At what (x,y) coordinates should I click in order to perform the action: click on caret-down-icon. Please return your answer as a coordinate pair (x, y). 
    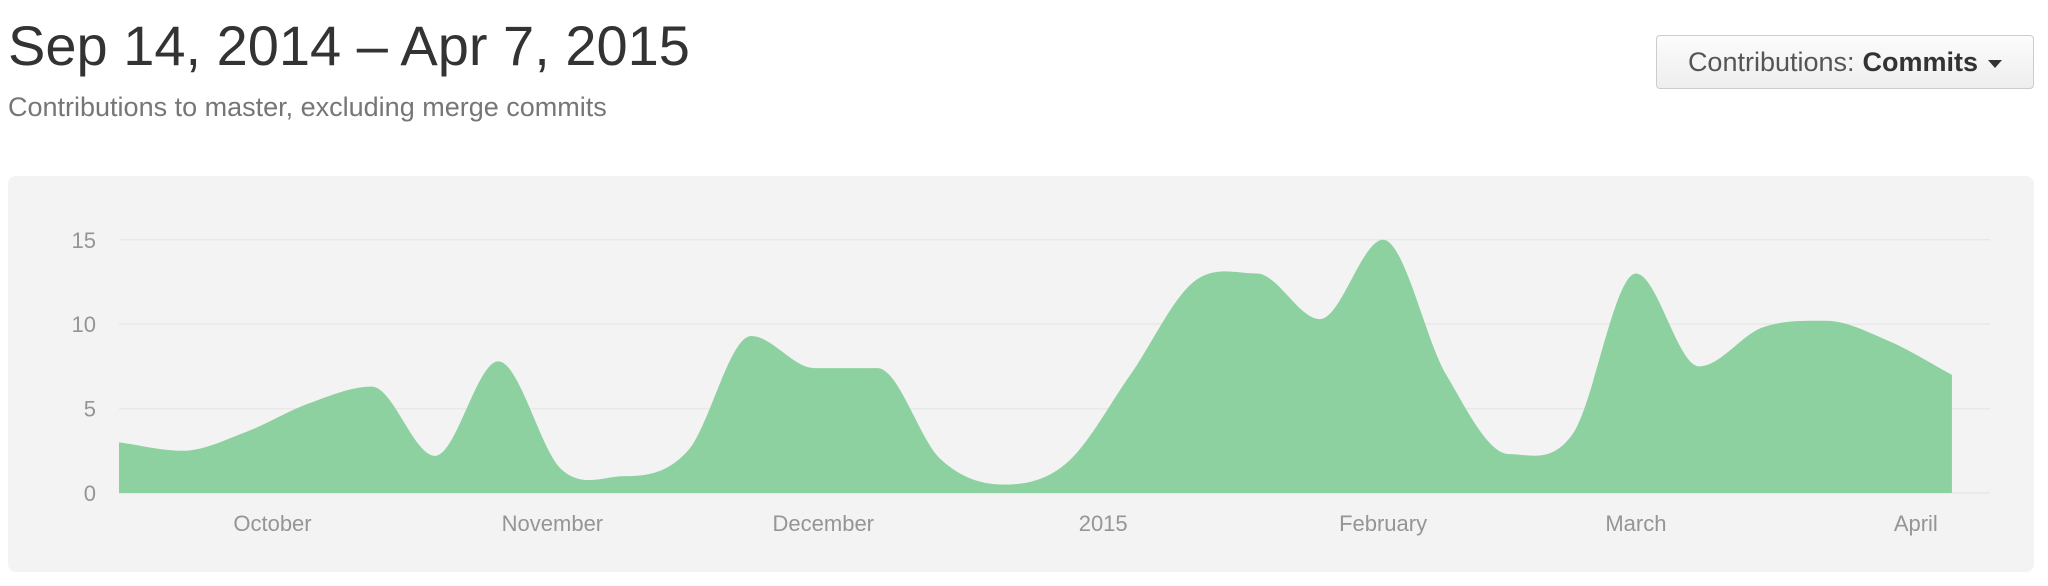
    Looking at the image, I should click on (1995, 64).